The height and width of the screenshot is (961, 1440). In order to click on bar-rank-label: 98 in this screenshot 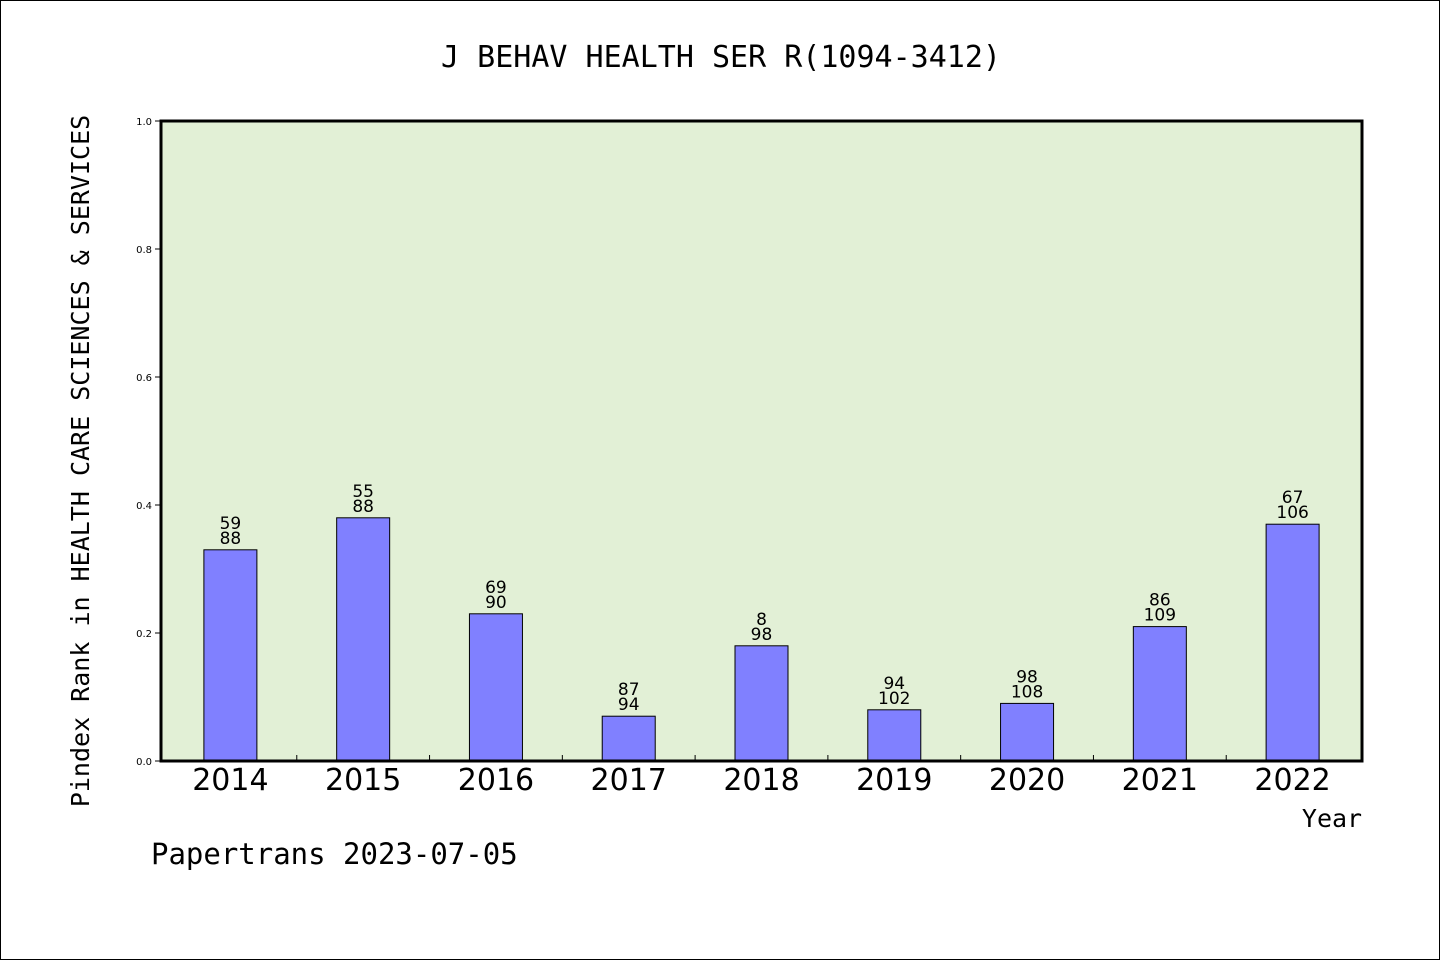, I will do `click(1027, 677)`.